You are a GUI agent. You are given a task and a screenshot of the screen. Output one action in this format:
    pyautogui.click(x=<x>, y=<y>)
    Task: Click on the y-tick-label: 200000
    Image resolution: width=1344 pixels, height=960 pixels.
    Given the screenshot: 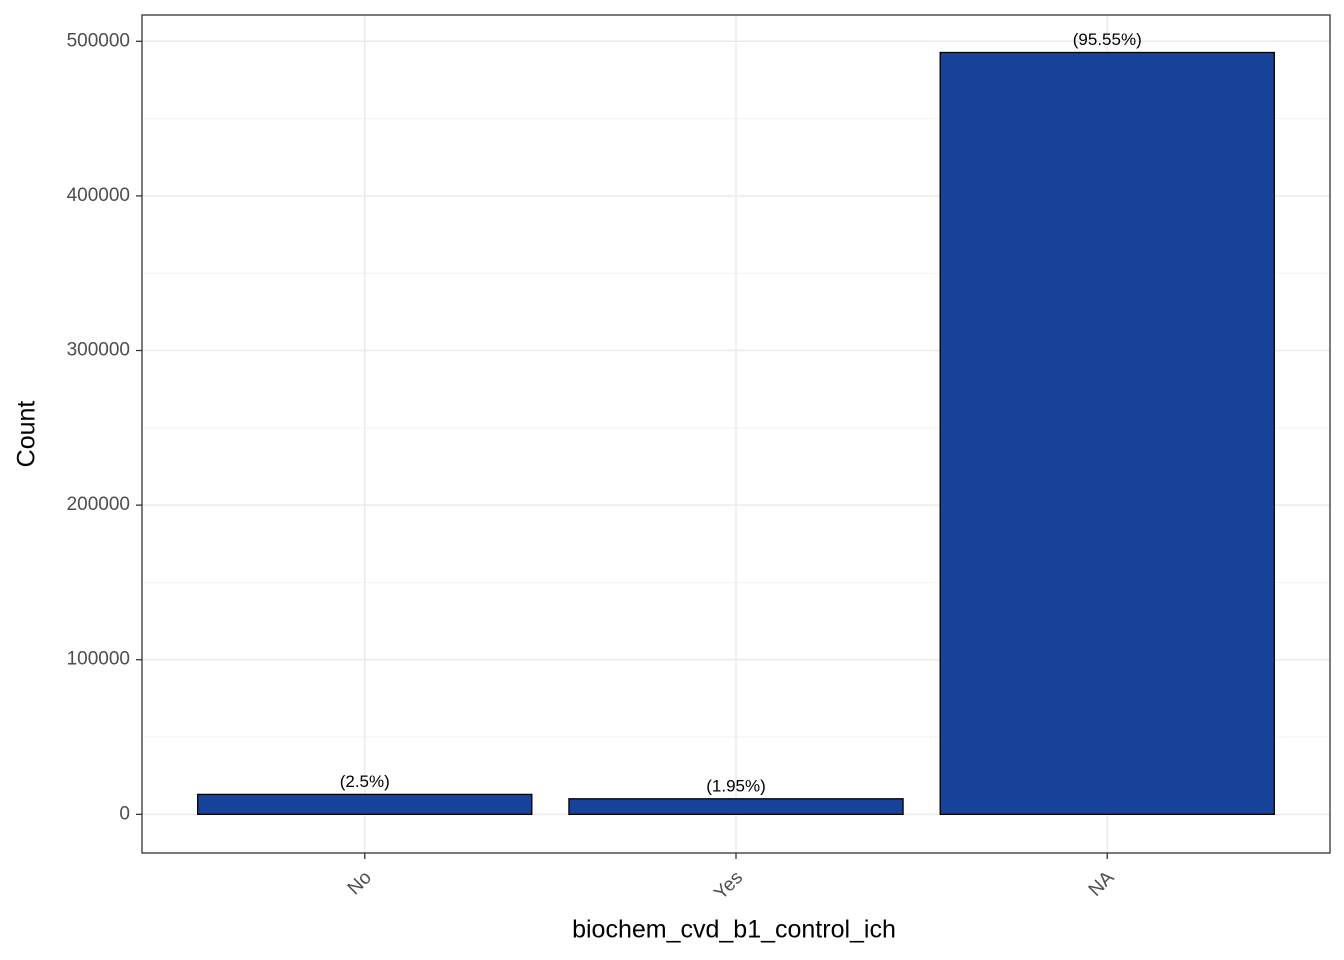 What is the action you would take?
    pyautogui.click(x=98, y=504)
    